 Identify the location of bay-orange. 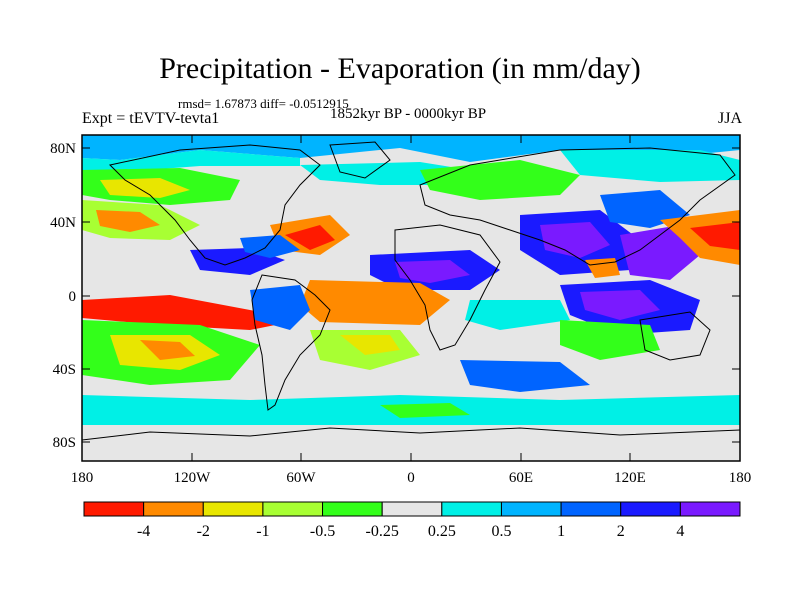
(602, 268).